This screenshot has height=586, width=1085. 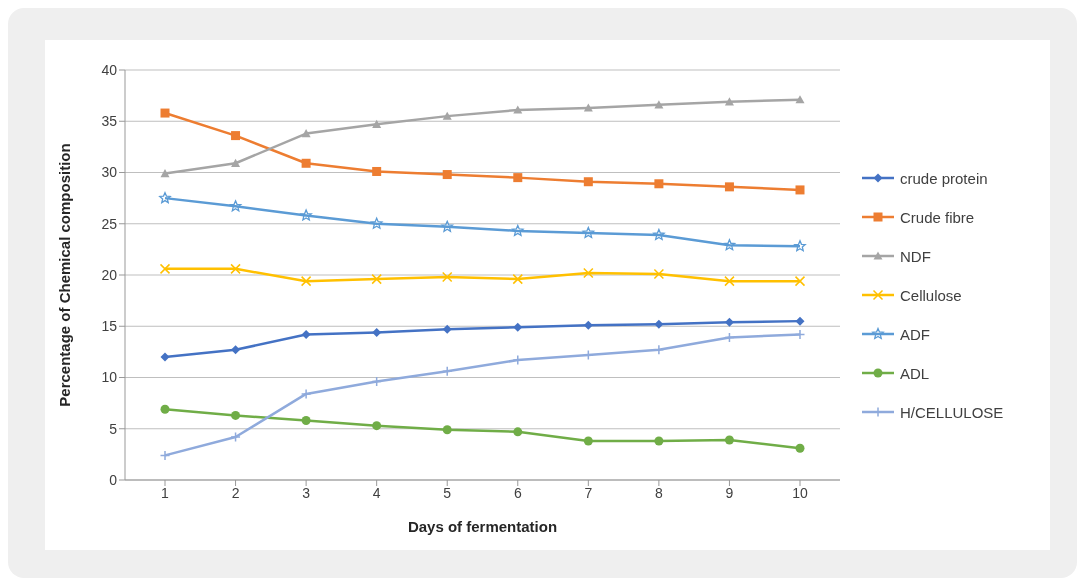 What do you see at coordinates (915, 256) in the screenshot?
I see `legend-label: NDF` at bounding box center [915, 256].